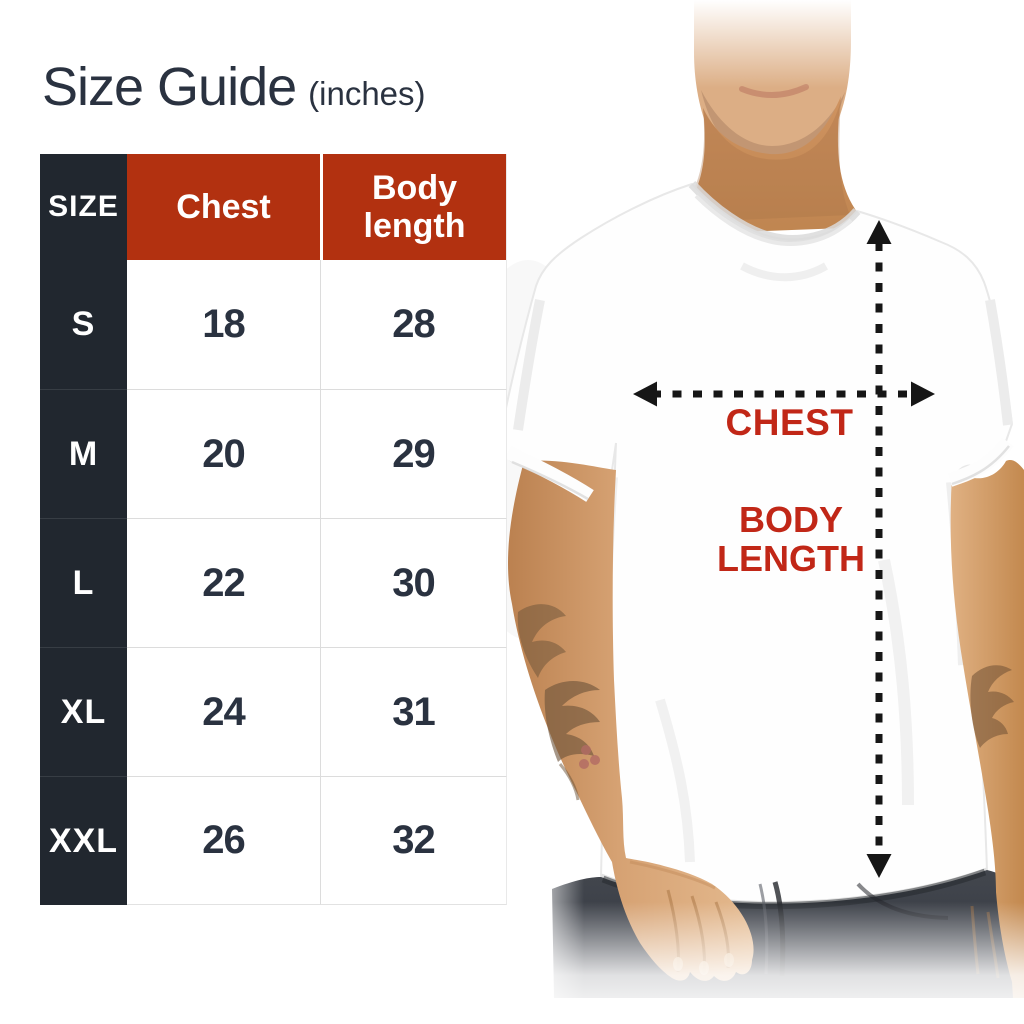 The height and width of the screenshot is (1024, 1024). I want to click on table-row-xl-chest: 24, so click(223, 711).